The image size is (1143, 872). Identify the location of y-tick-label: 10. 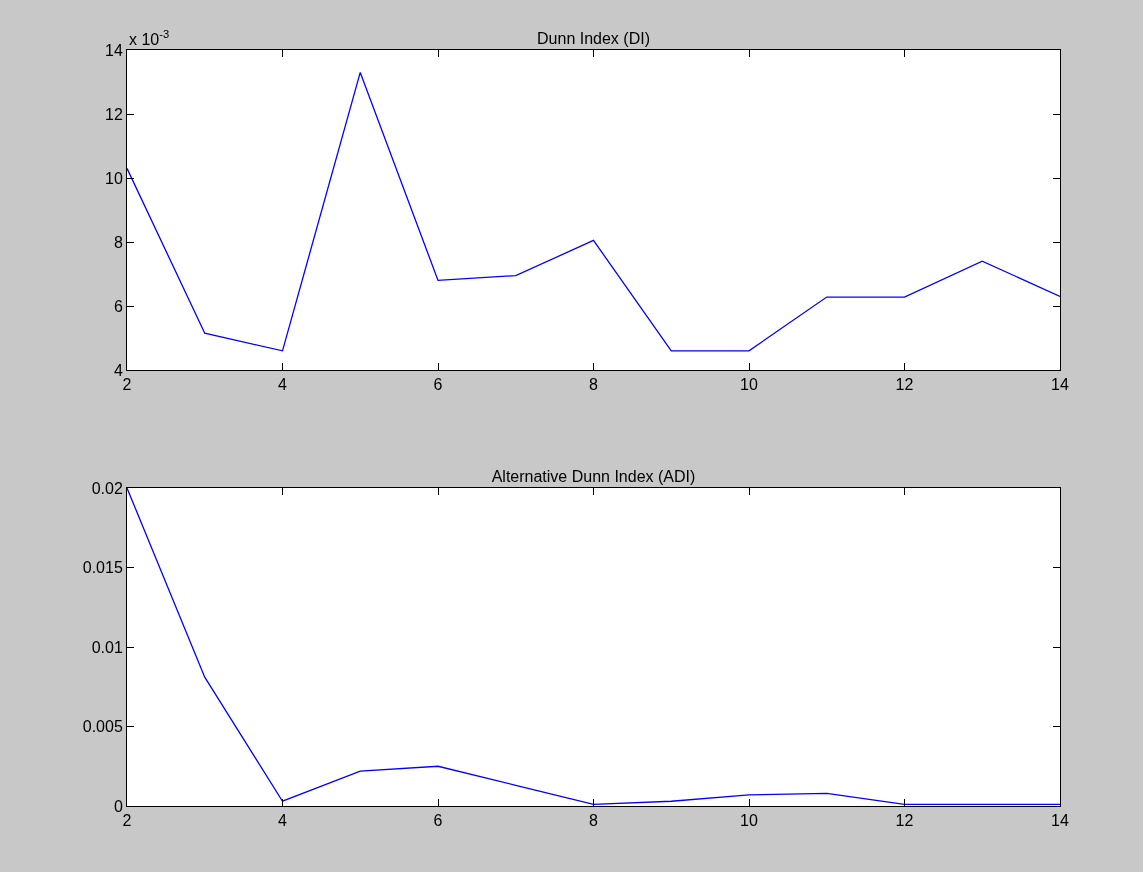
(114, 178).